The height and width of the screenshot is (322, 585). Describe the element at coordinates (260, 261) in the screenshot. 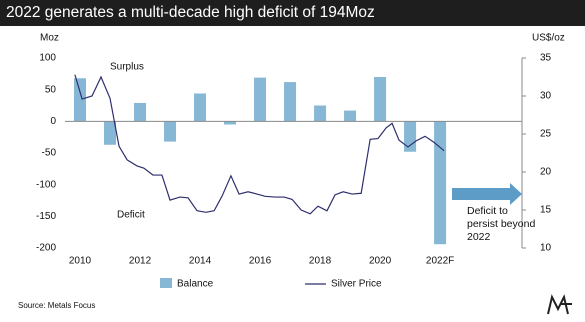

I see `x-tick-label: 2016` at that location.